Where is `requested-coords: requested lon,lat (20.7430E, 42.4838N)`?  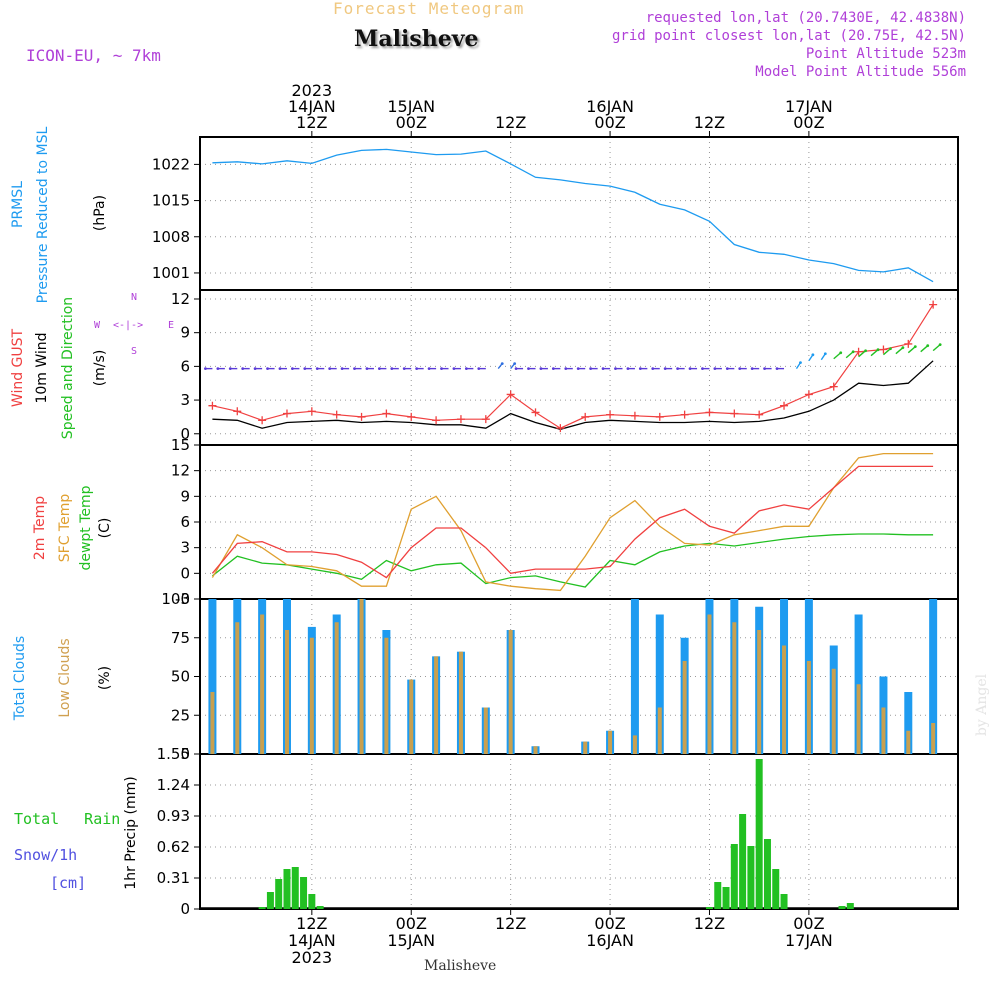 requested-coords: requested lon,lat (20.7430E, 42.4838N) is located at coordinates (805, 18).